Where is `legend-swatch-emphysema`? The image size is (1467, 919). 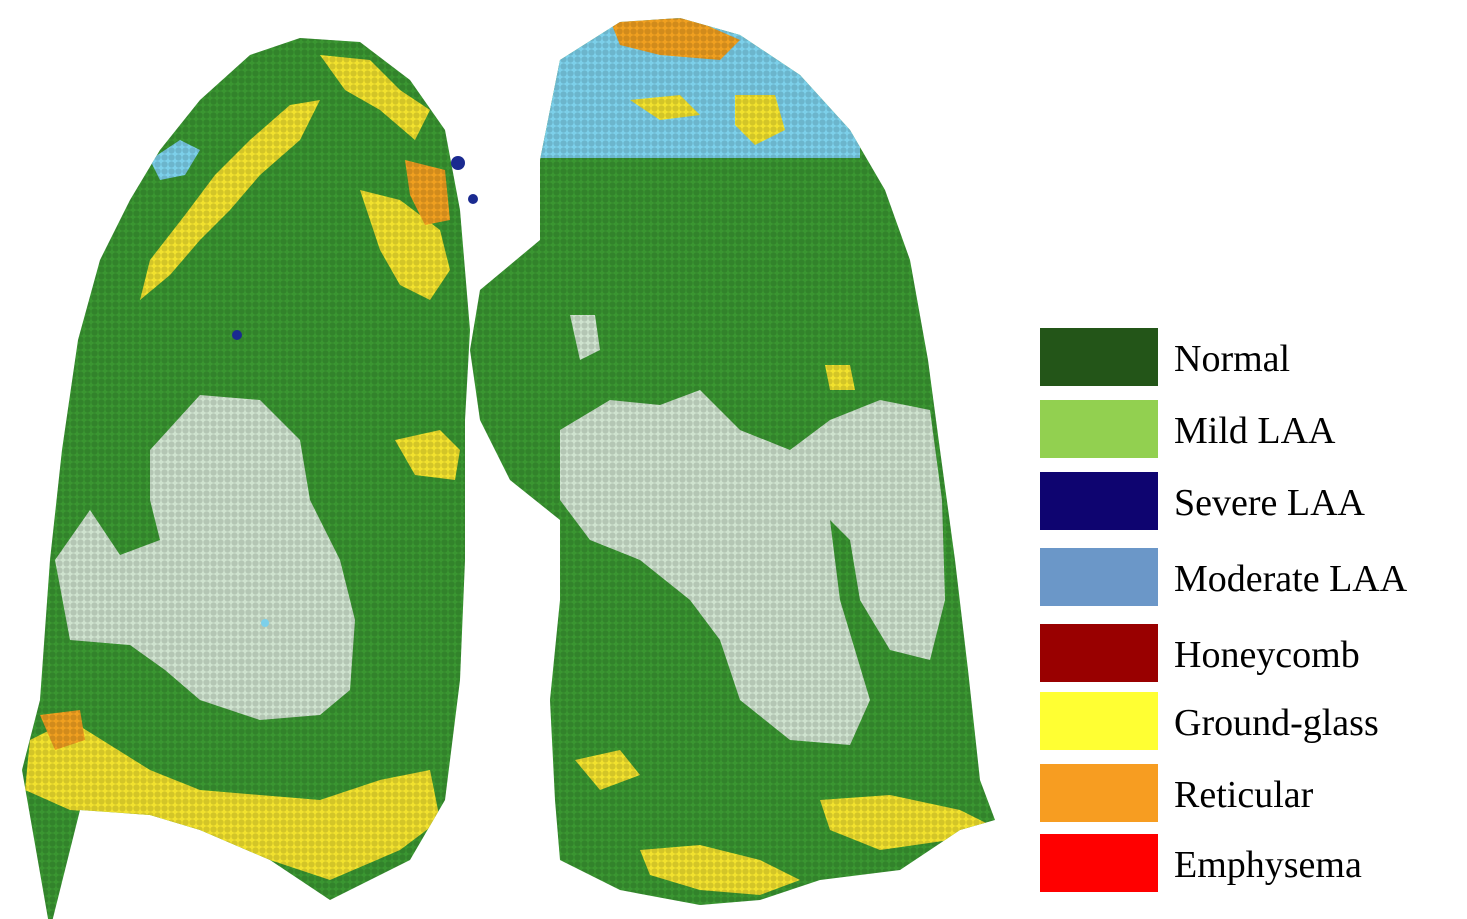 legend-swatch-emphysema is located at coordinates (1099, 863).